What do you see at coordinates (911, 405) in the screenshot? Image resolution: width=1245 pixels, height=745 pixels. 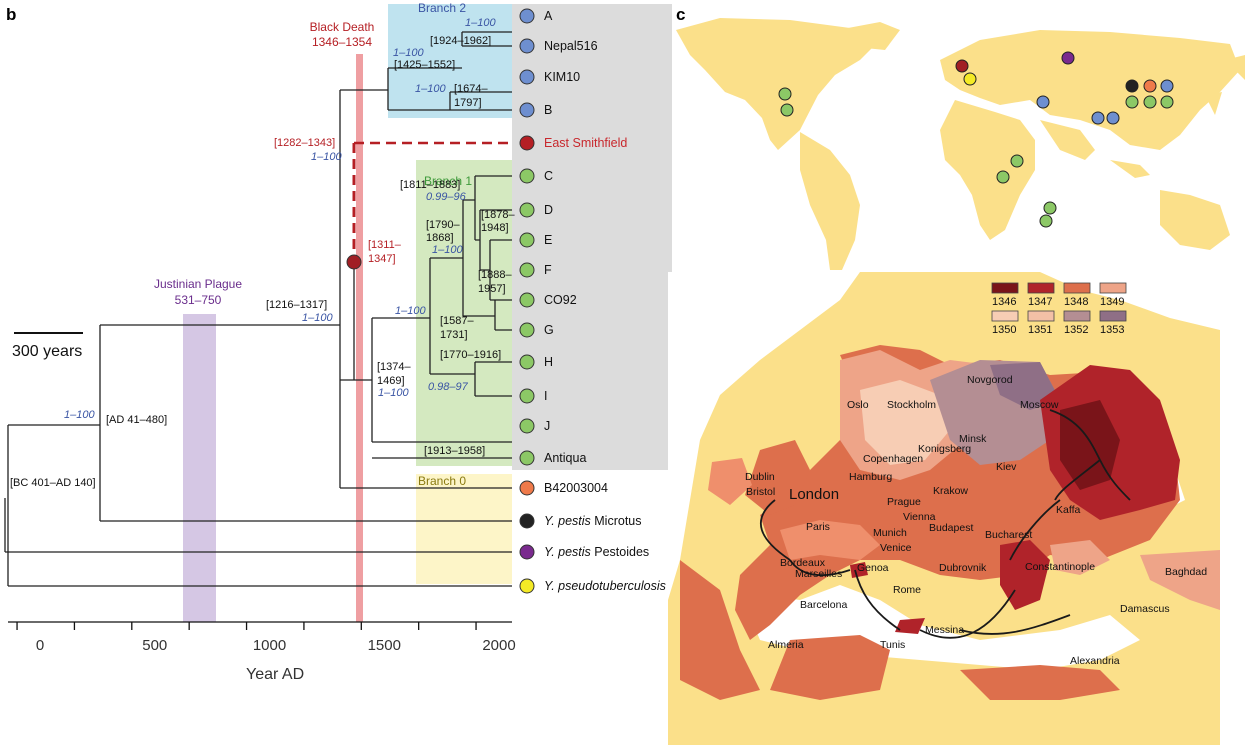 I see `city-stockholm: Stockholm` at bounding box center [911, 405].